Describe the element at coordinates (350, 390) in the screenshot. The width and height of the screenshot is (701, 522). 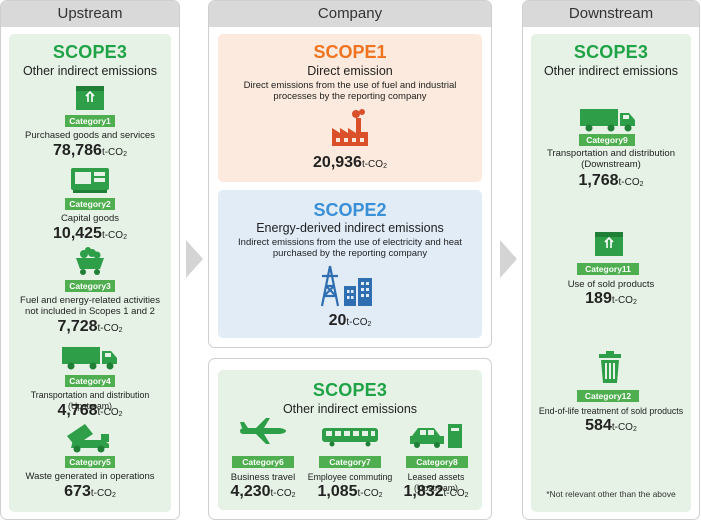
I see `company-scope3-title: SCOPE3` at that location.